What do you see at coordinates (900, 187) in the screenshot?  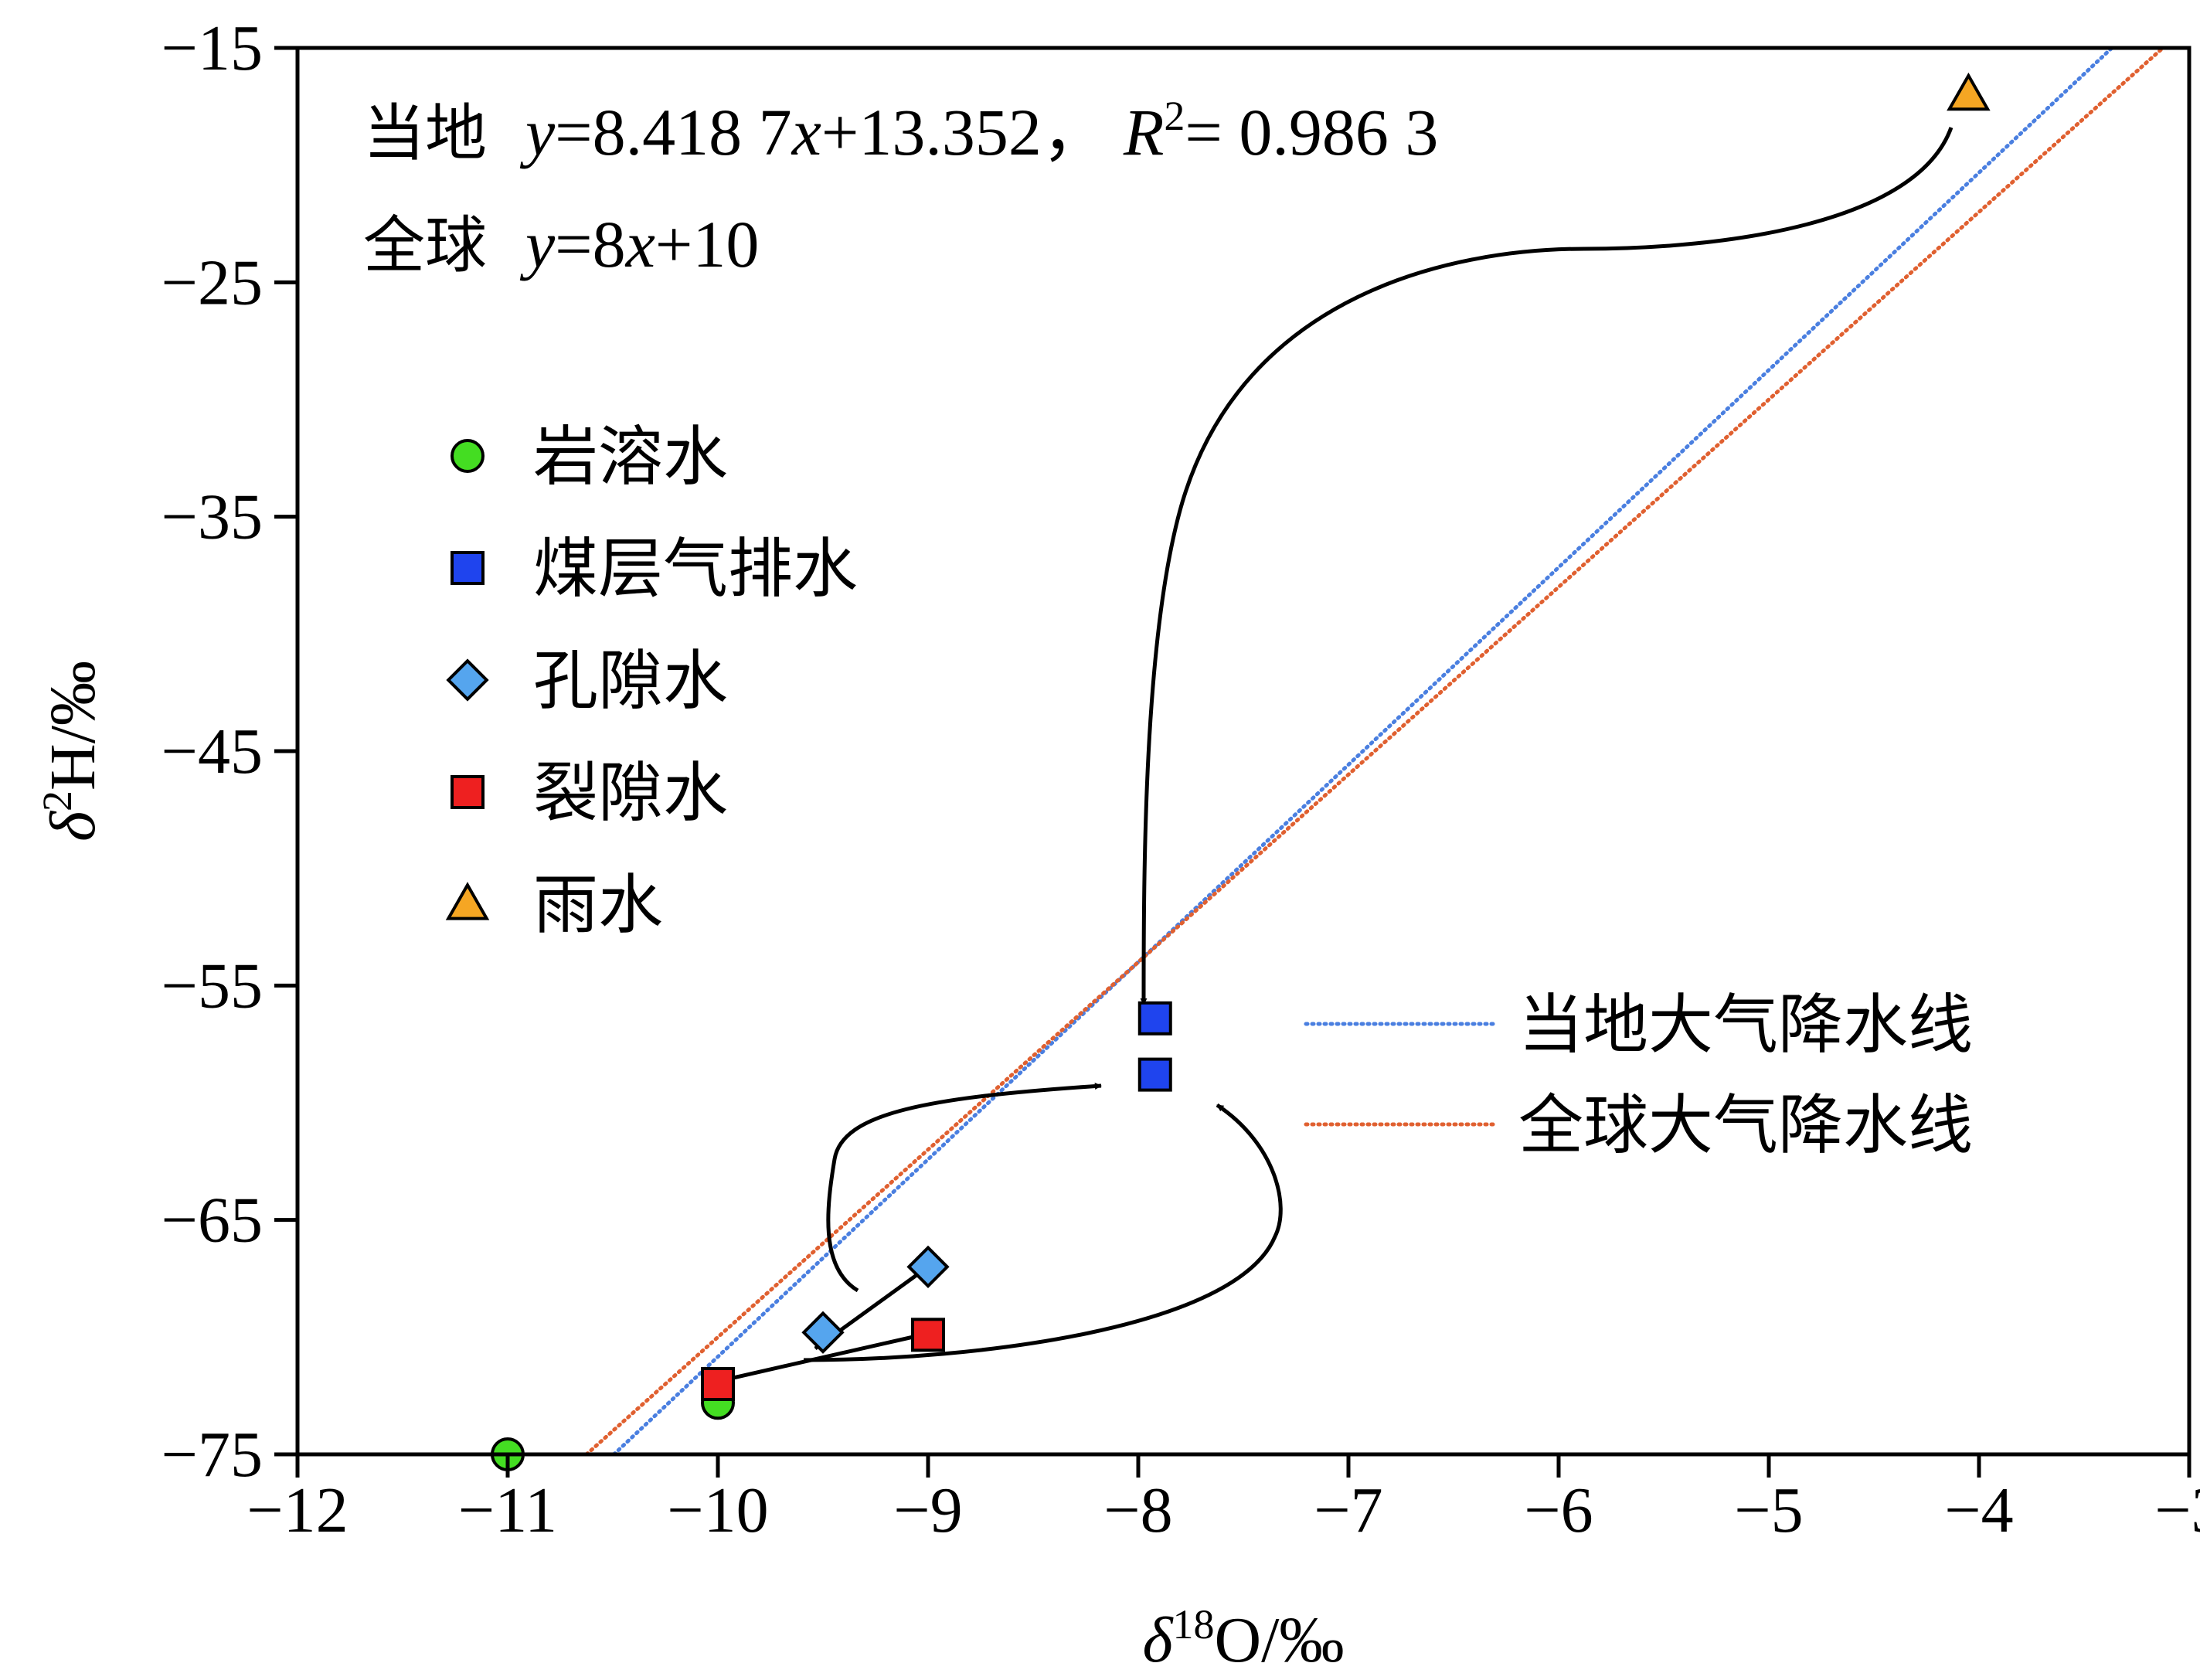 I see `annotations: 当地 y=8.418 7x+13.352， R2= 0.986 3 全球 y=8x+10` at bounding box center [900, 187].